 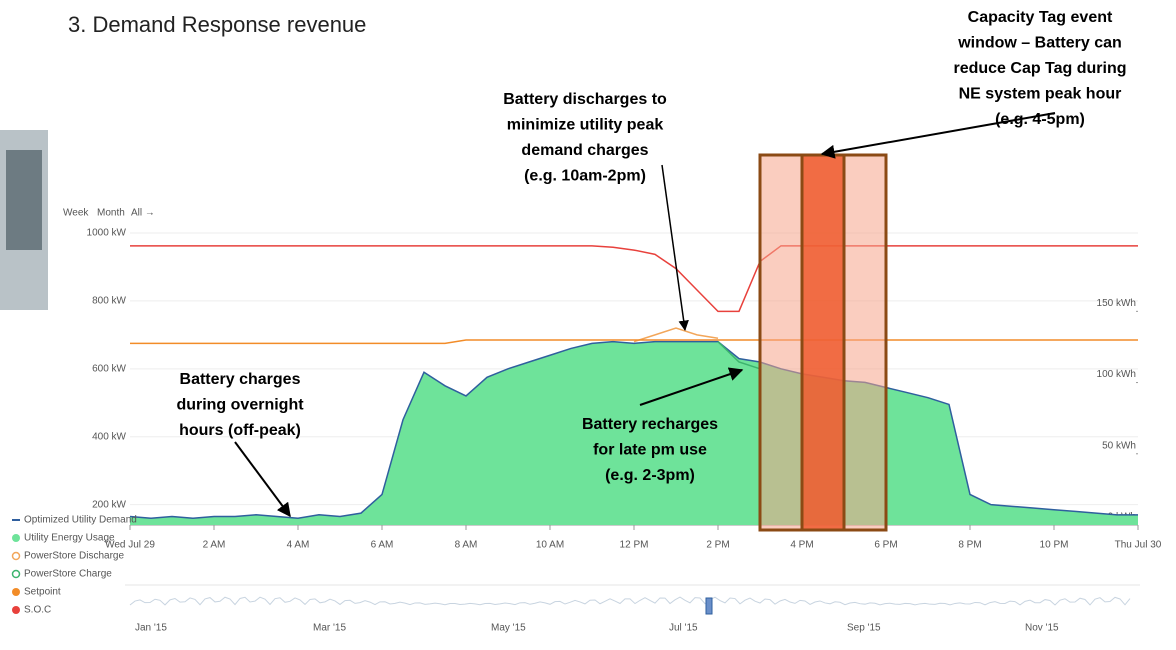 I want to click on range-button: All →, so click(x=143, y=213).